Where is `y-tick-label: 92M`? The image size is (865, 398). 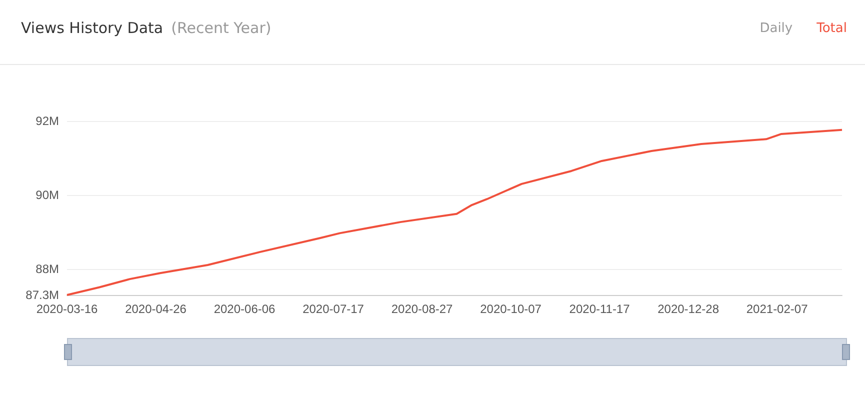
y-tick-label: 92M is located at coordinates (48, 121).